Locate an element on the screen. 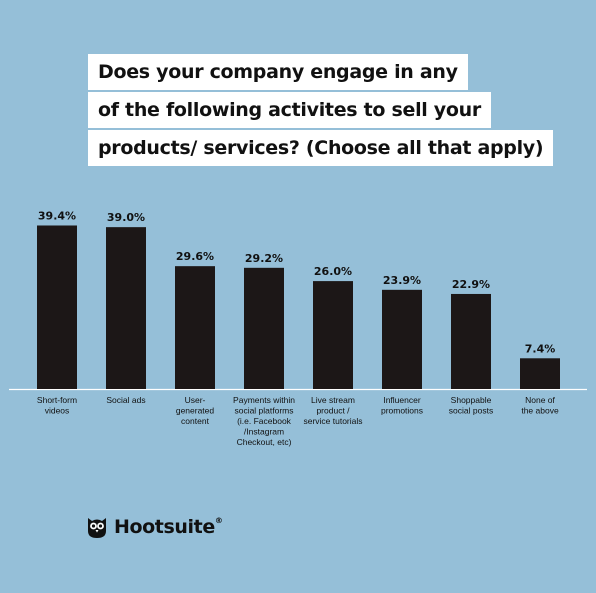 Image resolution: width=596 pixels, height=593 pixels. category-label: Short-form videos is located at coordinates (57, 405).